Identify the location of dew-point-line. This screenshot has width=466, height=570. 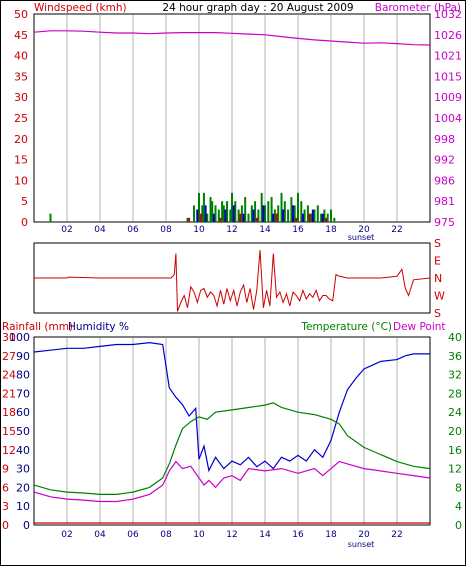
(232, 481).